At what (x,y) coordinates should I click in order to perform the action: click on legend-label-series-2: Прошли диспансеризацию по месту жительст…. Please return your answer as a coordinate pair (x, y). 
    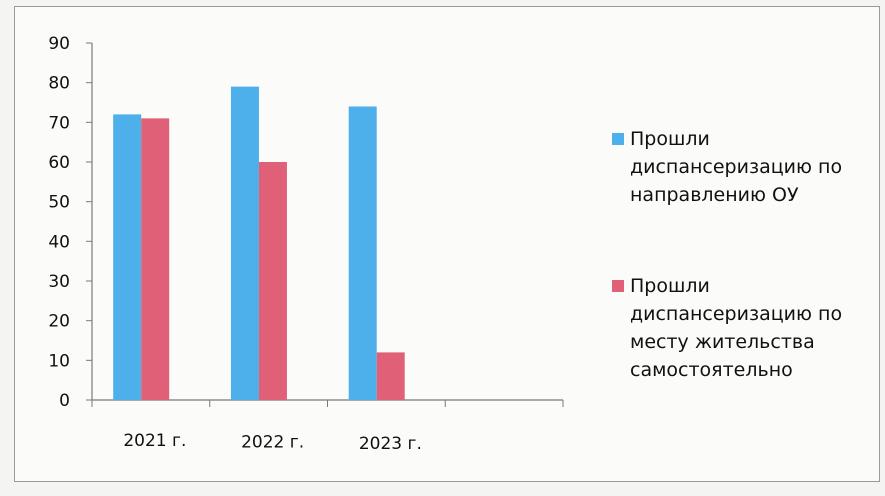
    Looking at the image, I should click on (736, 328).